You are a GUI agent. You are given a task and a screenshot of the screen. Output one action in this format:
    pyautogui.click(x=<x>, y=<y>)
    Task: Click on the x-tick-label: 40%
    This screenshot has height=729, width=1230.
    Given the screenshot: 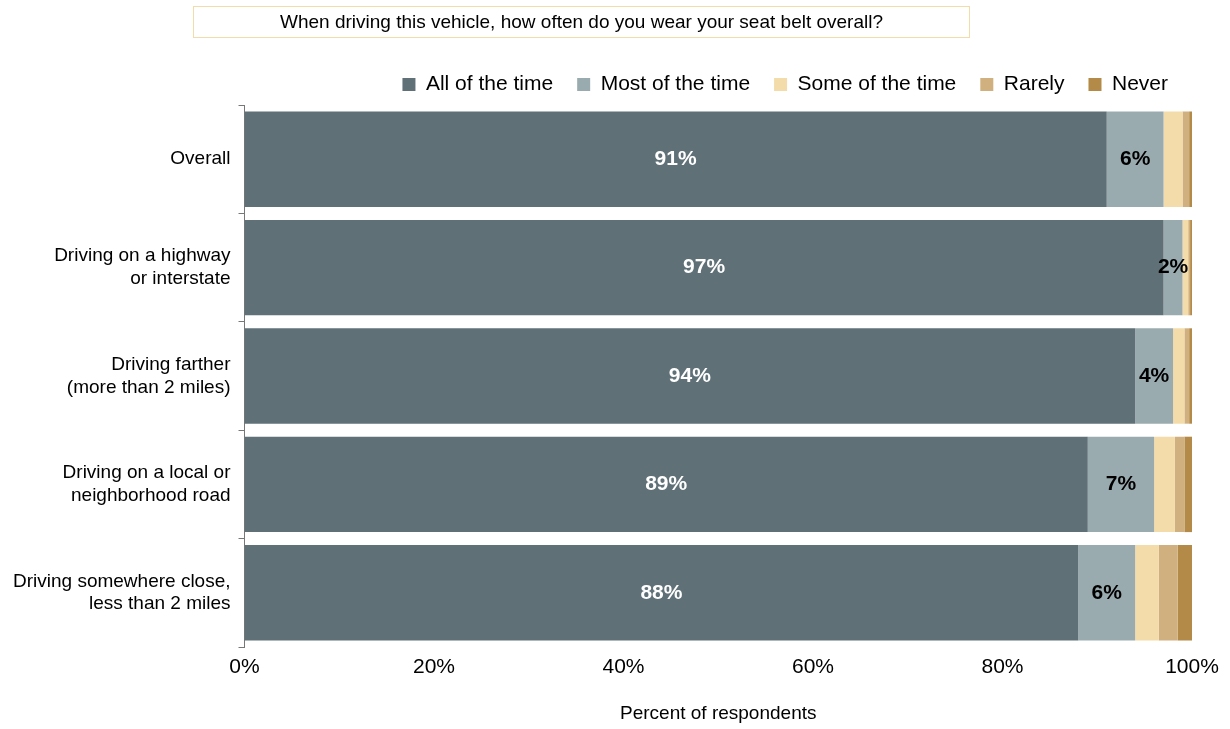 What is the action you would take?
    pyautogui.click(x=623, y=666)
    